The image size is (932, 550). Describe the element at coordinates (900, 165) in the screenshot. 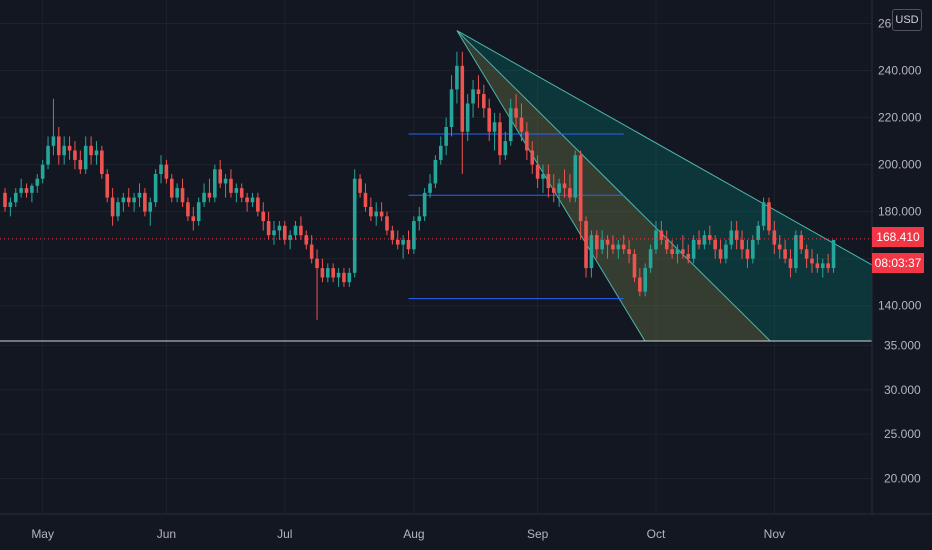

I see `y-tick-label: 200.000` at that location.